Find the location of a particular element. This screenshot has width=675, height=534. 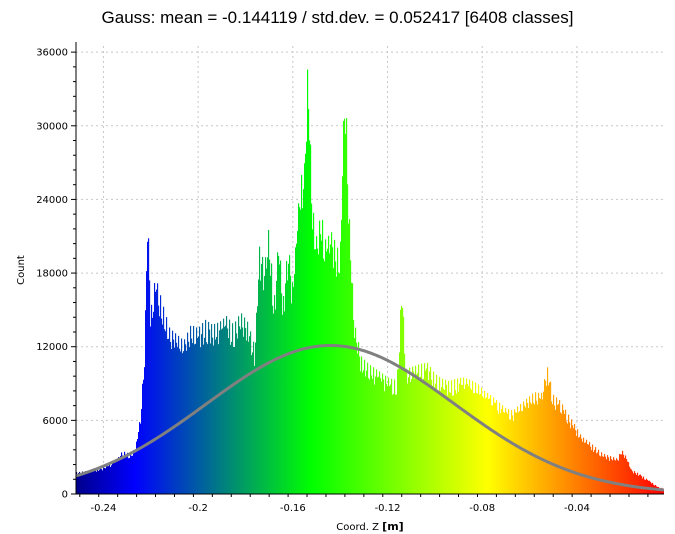

x-axis-title: Coord. Z [m] is located at coordinates (369, 526).